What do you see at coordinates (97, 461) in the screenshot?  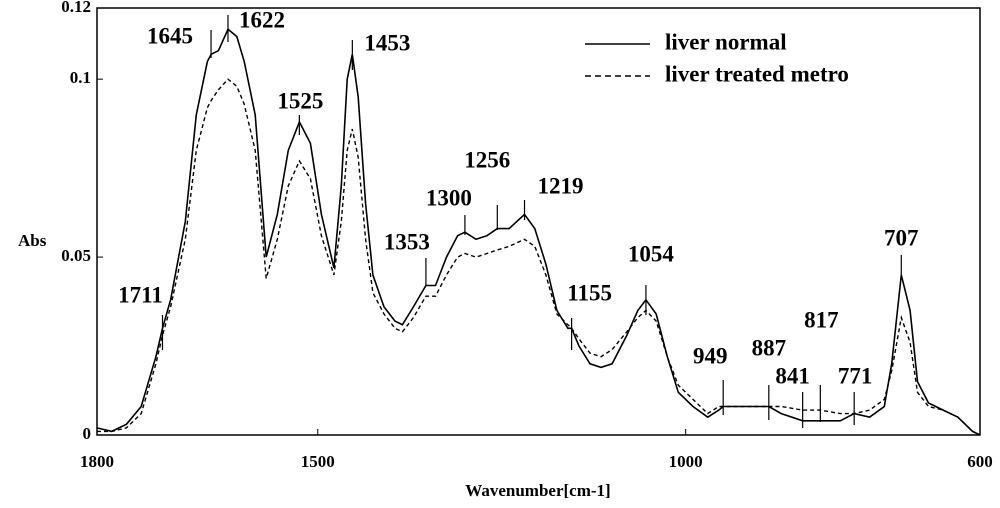 I see `x-tick-label: 1800` at bounding box center [97, 461].